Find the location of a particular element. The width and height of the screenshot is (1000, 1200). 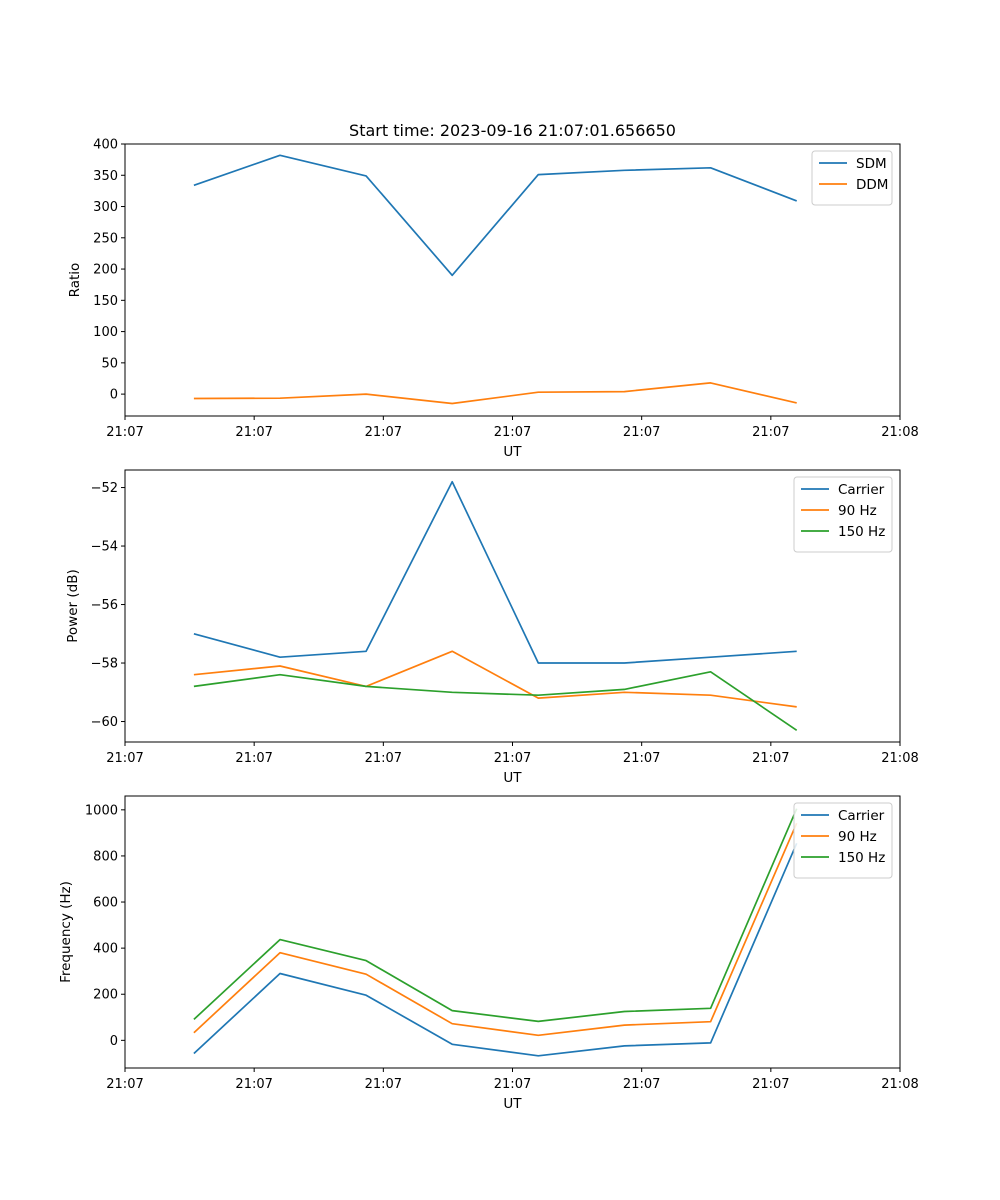

y-tick-label: 600 is located at coordinates (105, 903).